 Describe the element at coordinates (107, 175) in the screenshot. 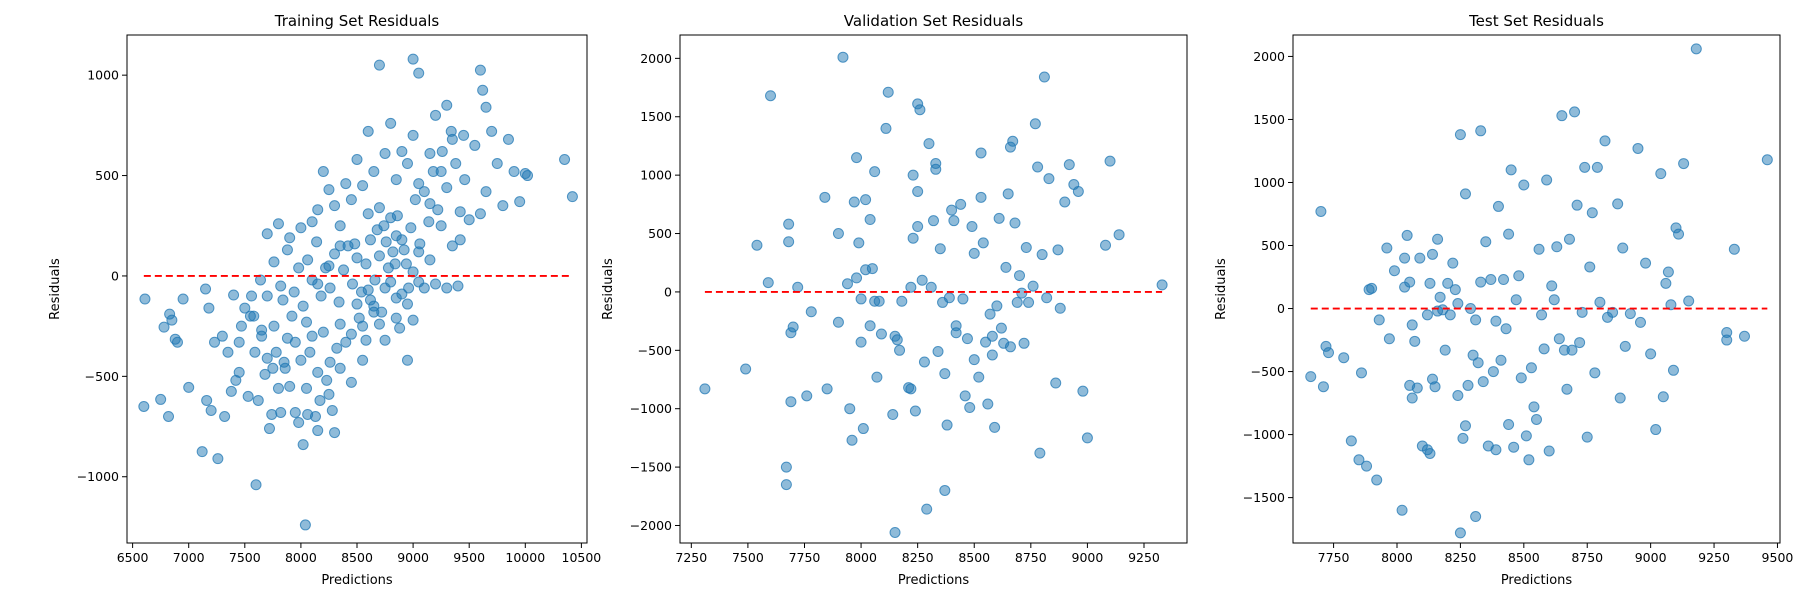

I see `y-tick-label: 500` at that location.